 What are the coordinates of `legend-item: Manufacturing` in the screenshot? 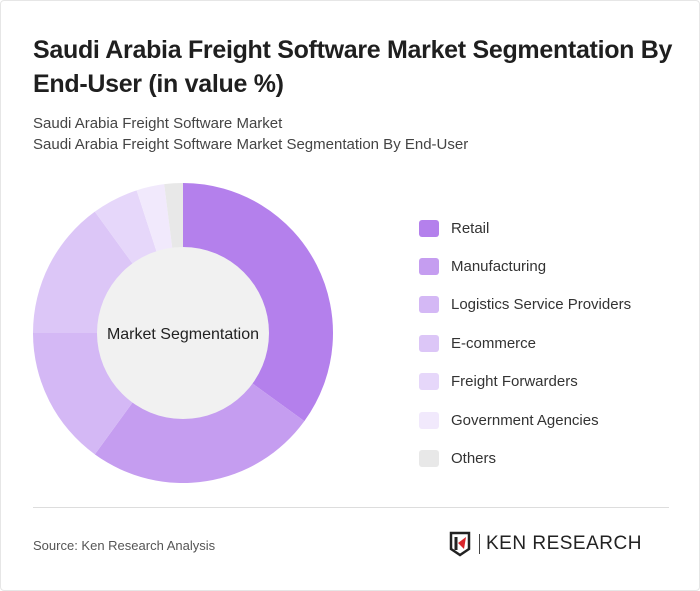 It's located at (525, 266).